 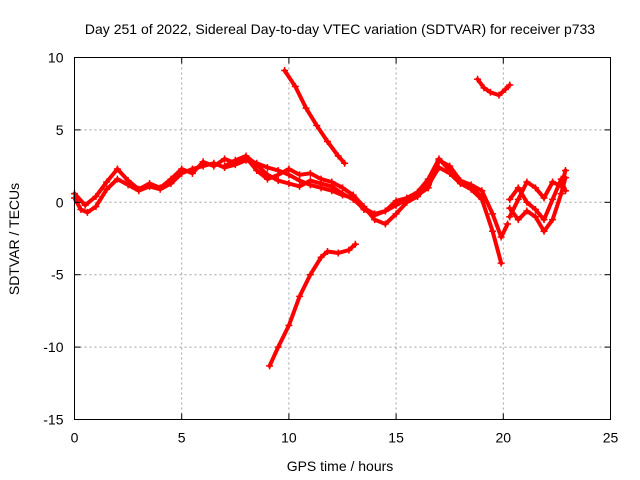 What do you see at coordinates (14, 239) in the screenshot?
I see `y-axis-label: SDTVAR / TECUs` at bounding box center [14, 239].